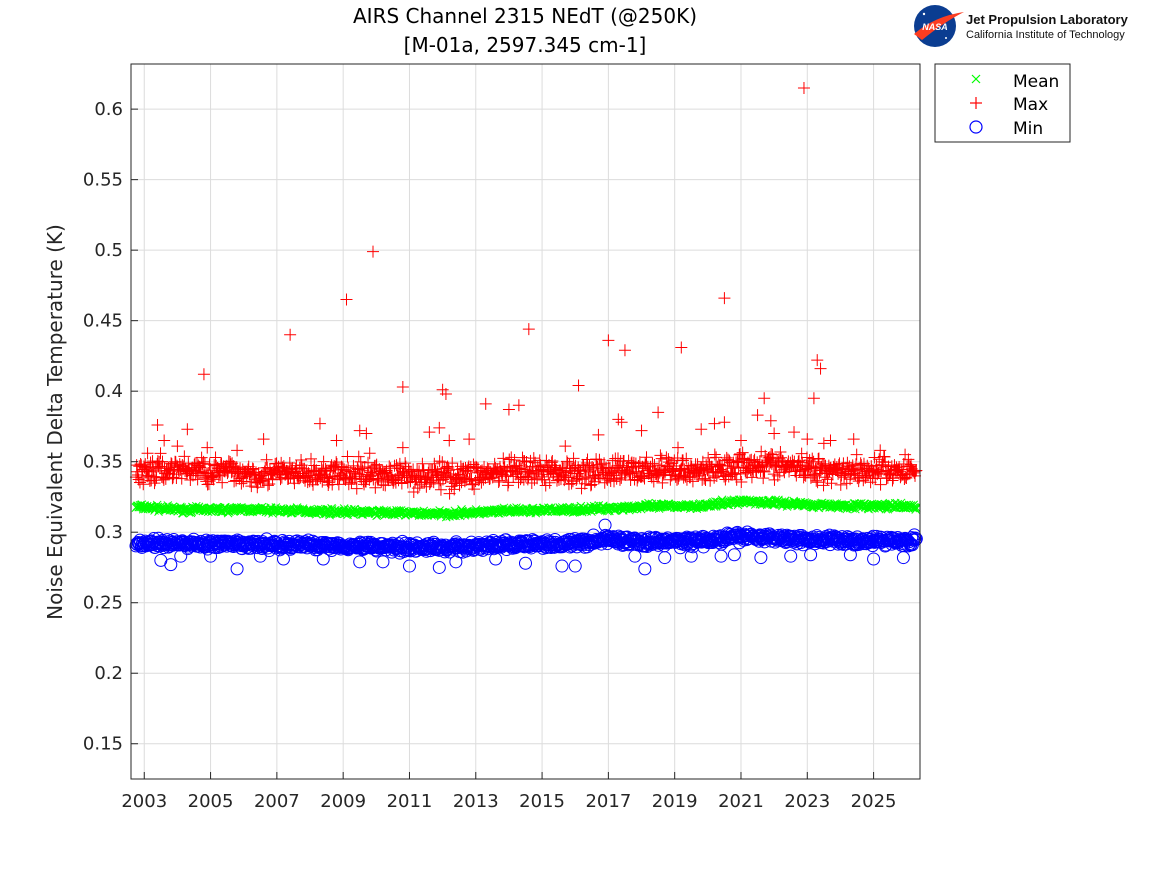  Describe the element at coordinates (277, 801) in the screenshot. I see `x-tick-label: 2007` at that location.